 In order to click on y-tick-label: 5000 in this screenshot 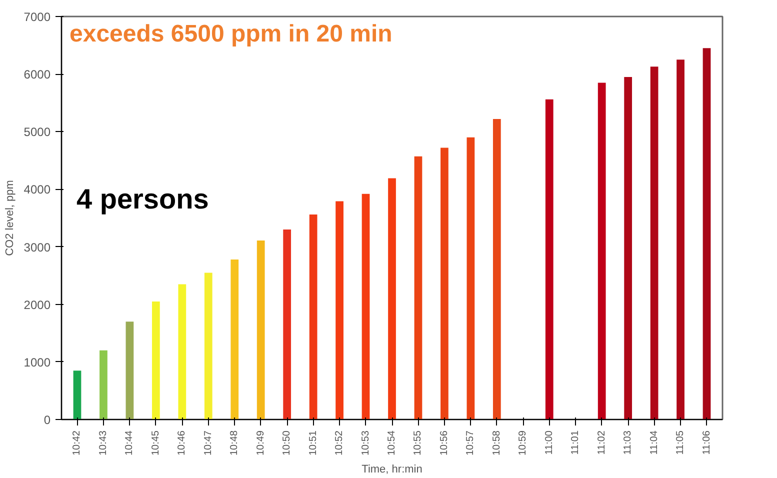, I will do `click(37, 132)`.